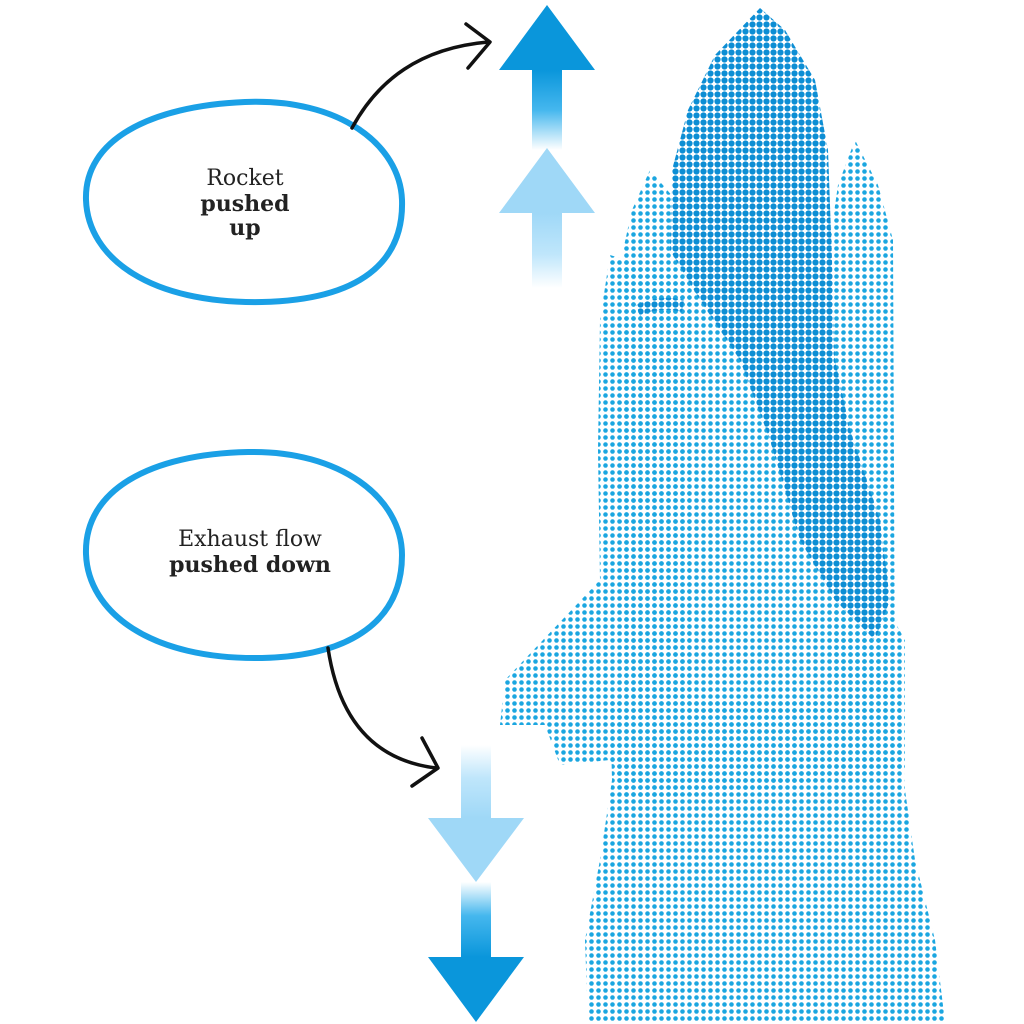 This screenshot has height=1024, width=1024. I want to click on connector-top, so click(421, 76).